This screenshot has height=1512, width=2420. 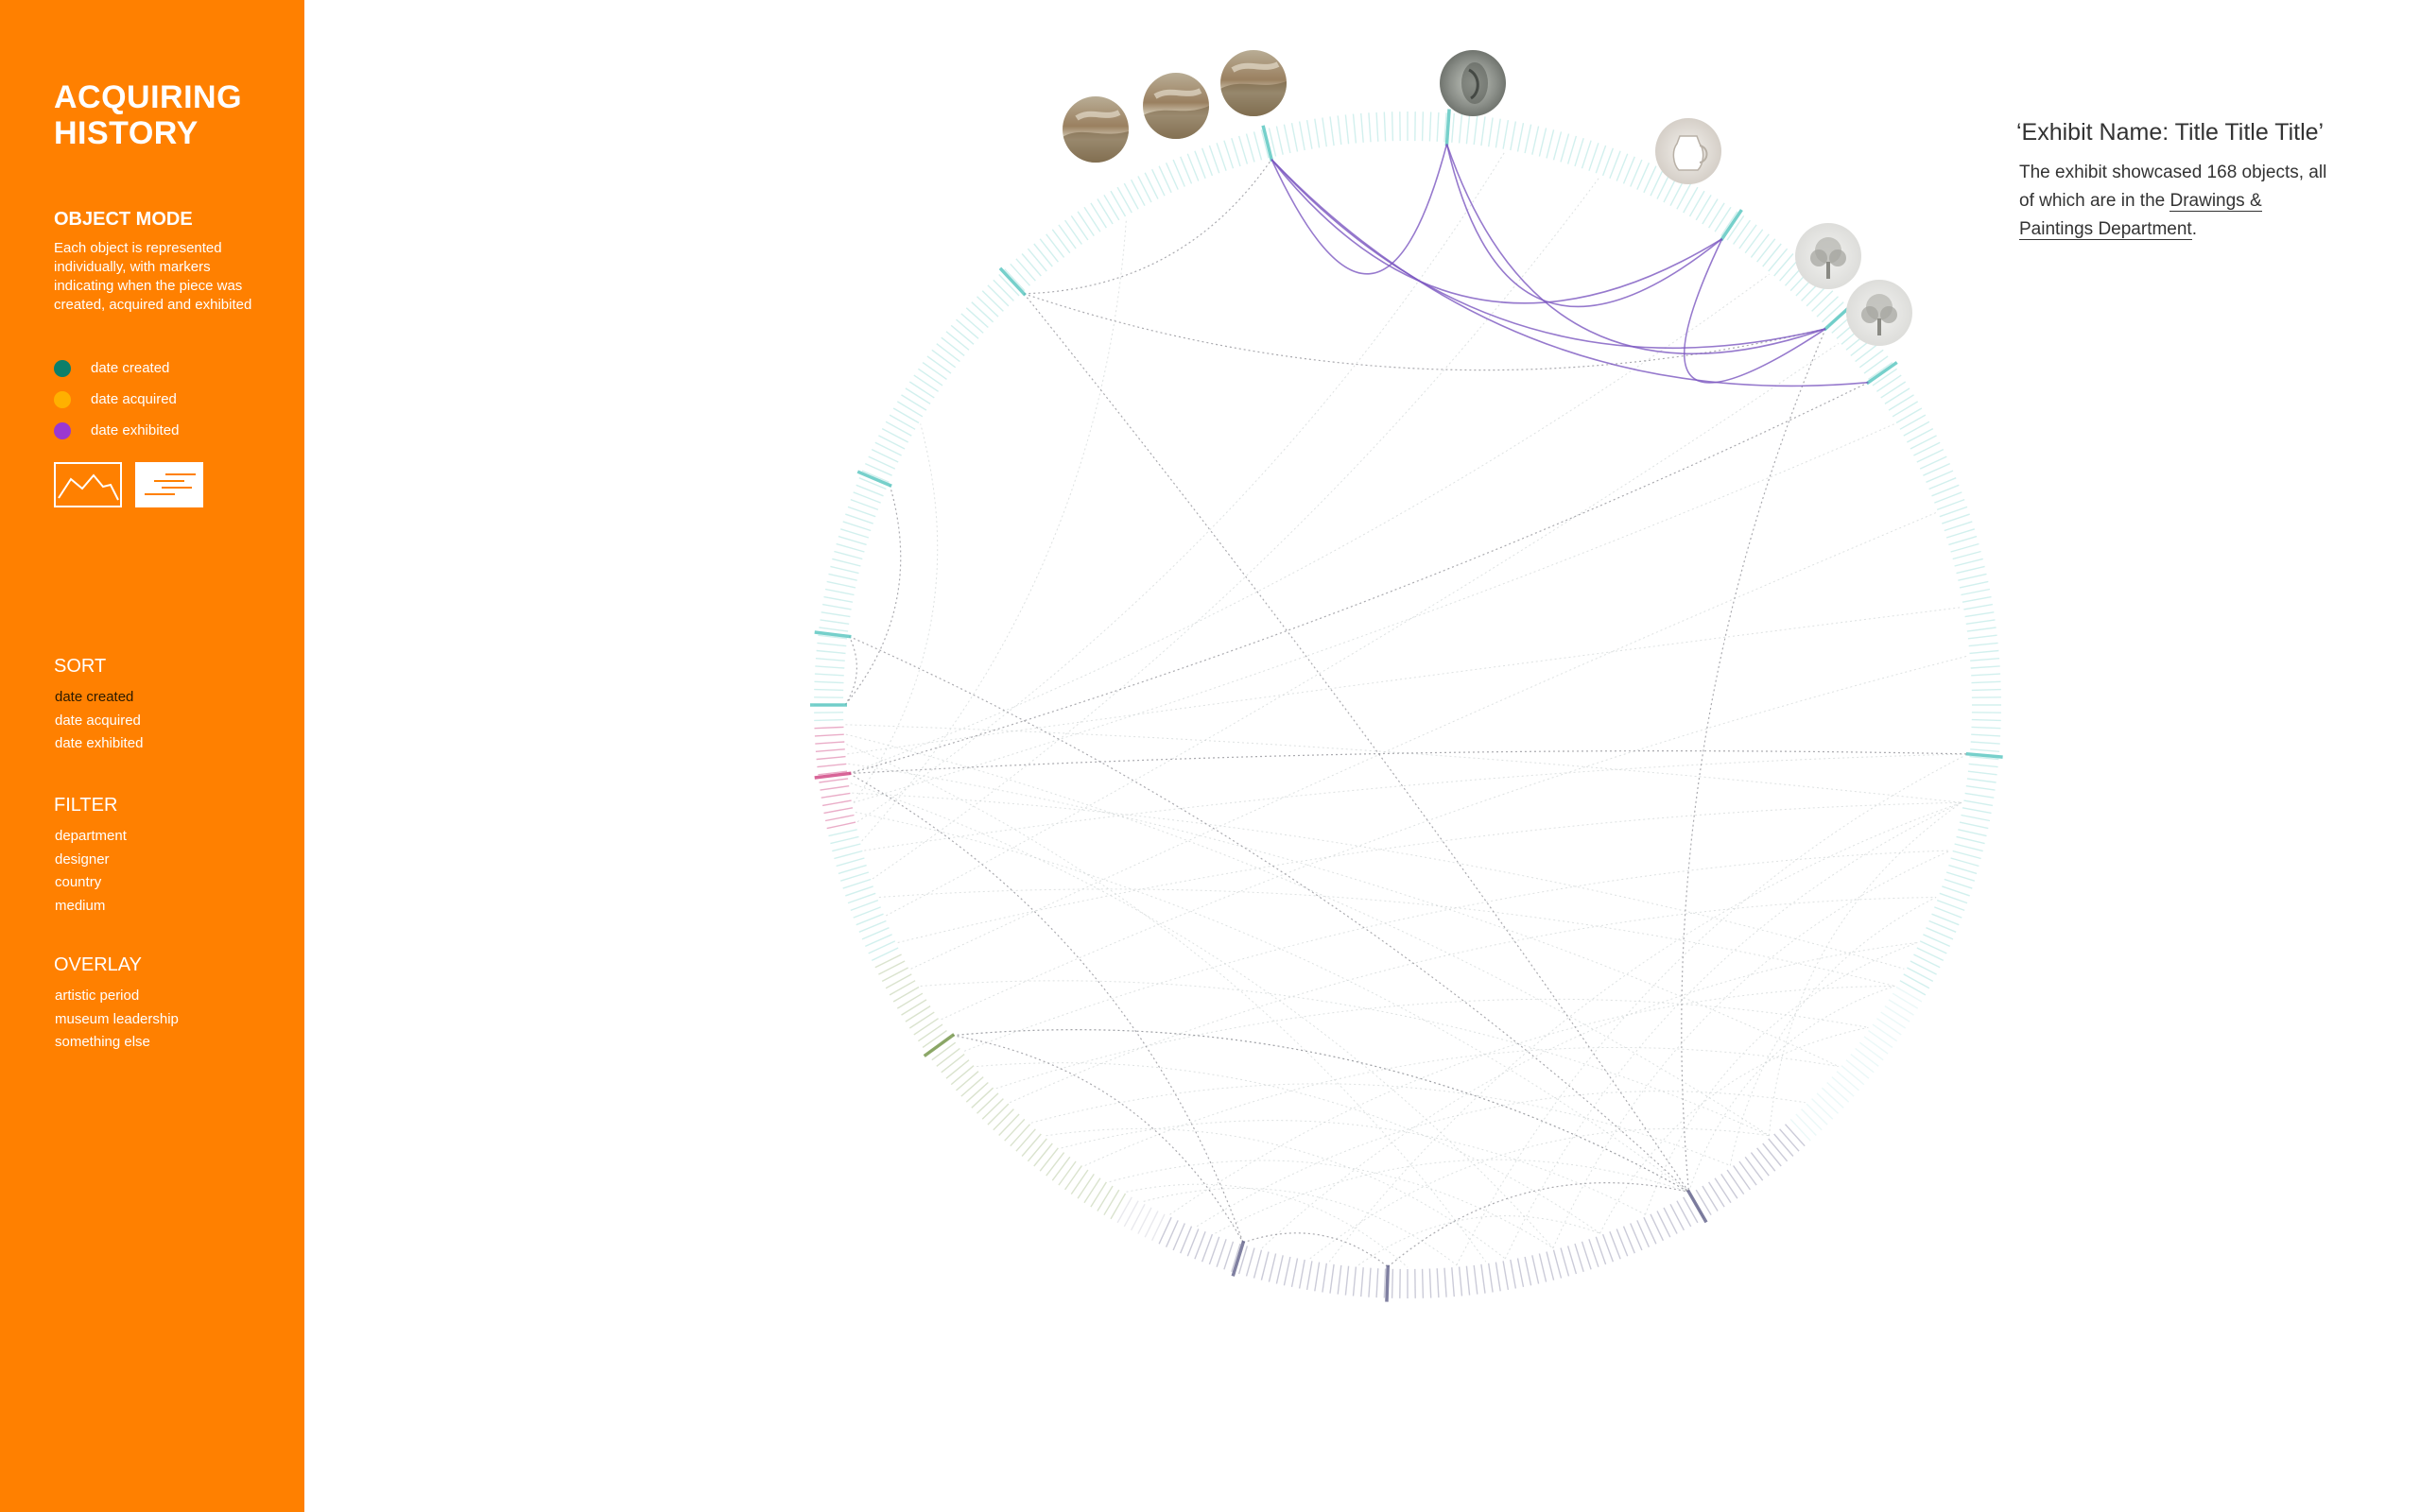 What do you see at coordinates (98, 720) in the screenshot?
I see `sort-option-date-acquired: date acquired` at bounding box center [98, 720].